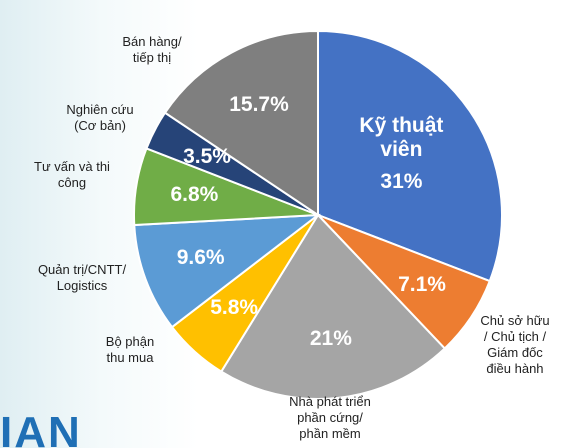 This screenshot has height=448, width=566. What do you see at coordinates (401, 137) in the screenshot?
I see `slice-label: Kỹ thuật viên` at bounding box center [401, 137].